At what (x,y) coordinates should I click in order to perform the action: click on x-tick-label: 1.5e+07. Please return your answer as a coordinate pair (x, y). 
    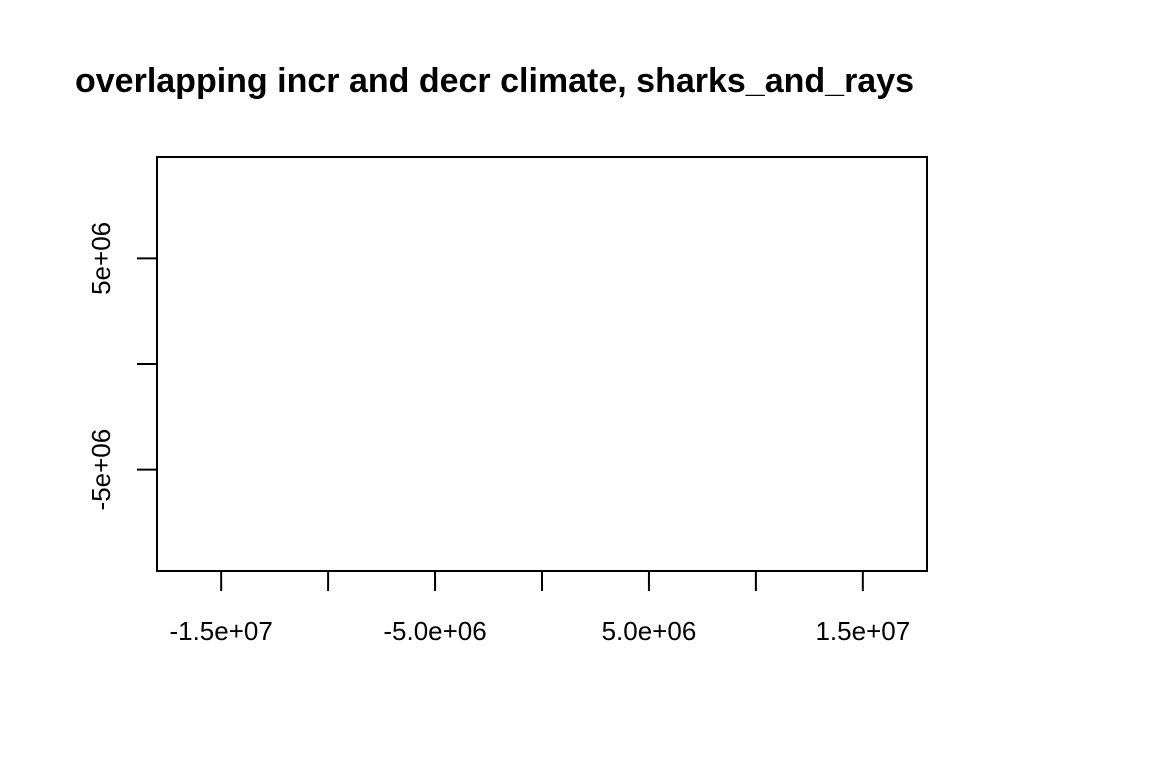
    Looking at the image, I should click on (862, 631).